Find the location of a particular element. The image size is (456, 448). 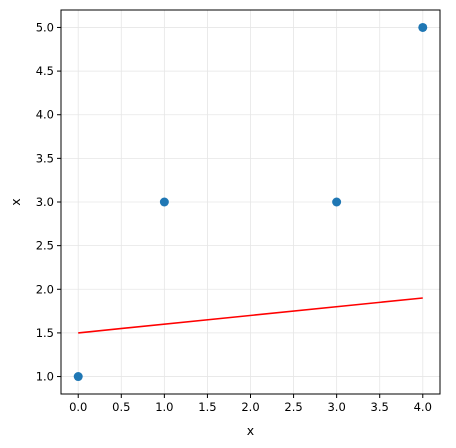

y-tick-label: 2.5 is located at coordinates (45, 246).